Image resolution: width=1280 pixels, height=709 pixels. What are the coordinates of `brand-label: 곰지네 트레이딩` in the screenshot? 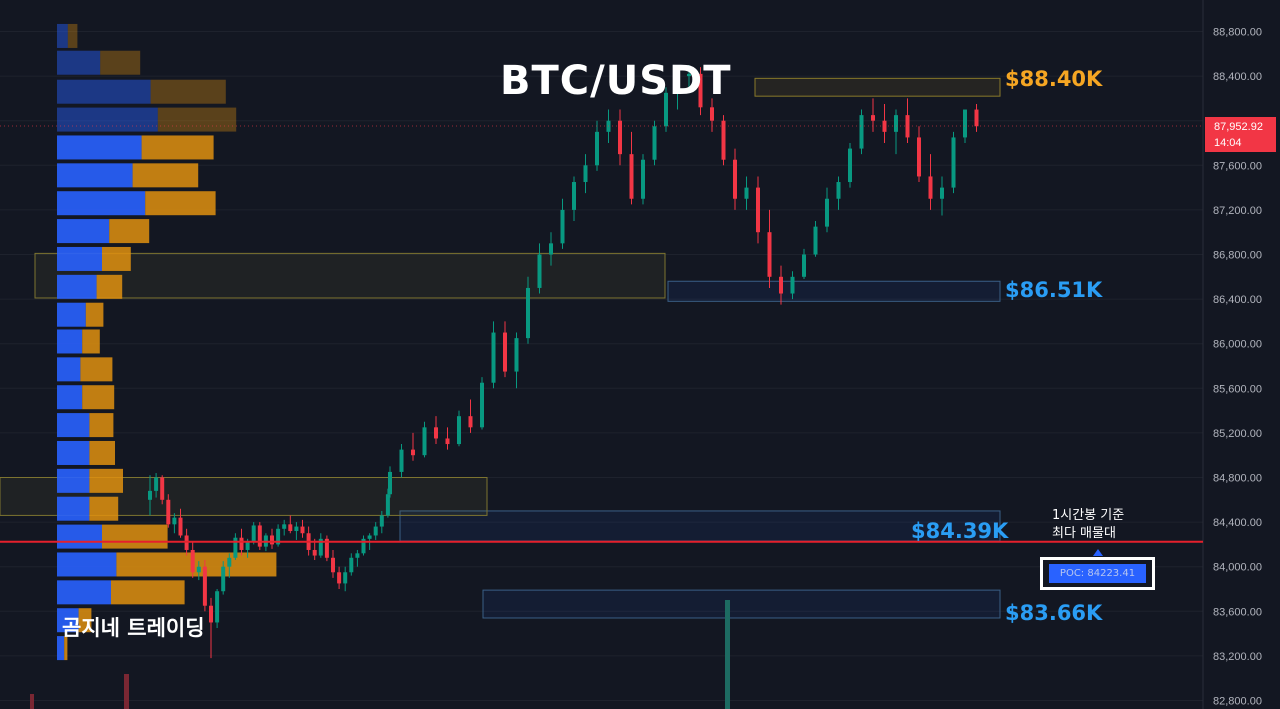 It's located at (133, 628).